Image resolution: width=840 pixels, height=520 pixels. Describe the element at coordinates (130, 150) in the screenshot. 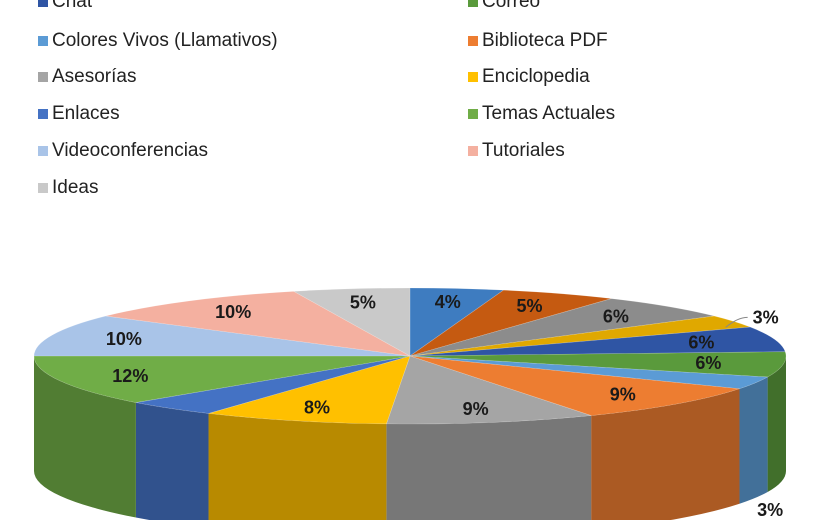

I see `legend-label: Videoconferencias` at that location.